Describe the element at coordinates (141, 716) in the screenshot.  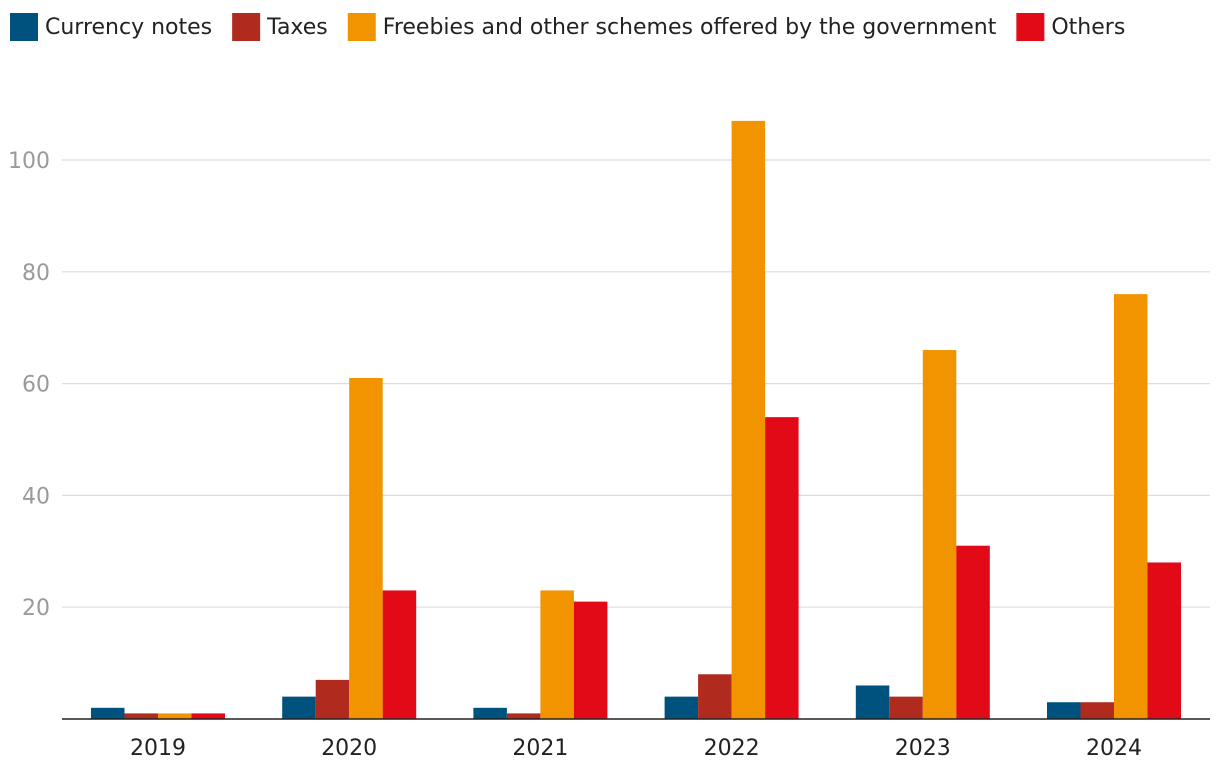
I see `bar-2019-taxes` at that location.